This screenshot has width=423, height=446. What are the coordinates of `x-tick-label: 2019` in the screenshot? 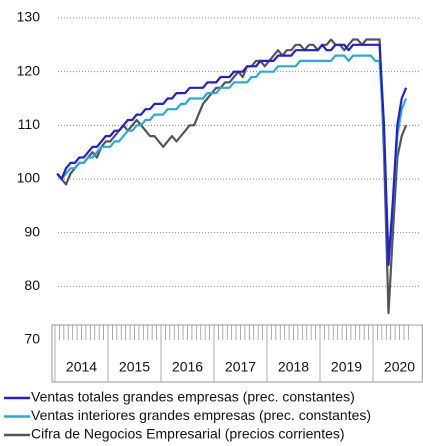 It's located at (346, 367).